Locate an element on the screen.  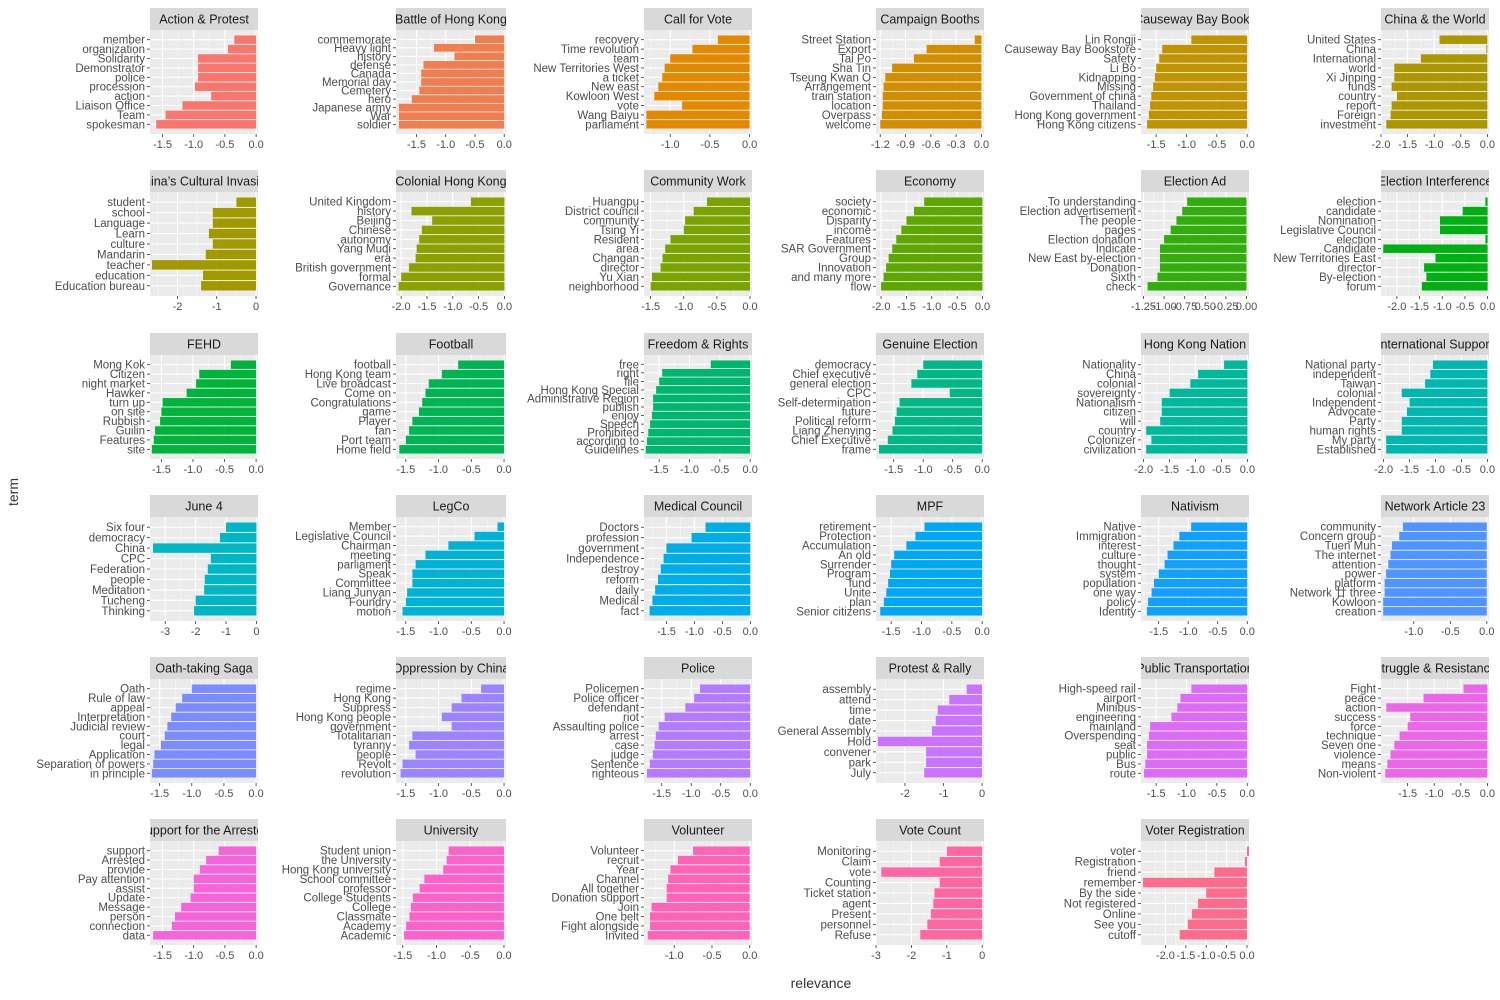
term-label: future is located at coordinates (856, 413).